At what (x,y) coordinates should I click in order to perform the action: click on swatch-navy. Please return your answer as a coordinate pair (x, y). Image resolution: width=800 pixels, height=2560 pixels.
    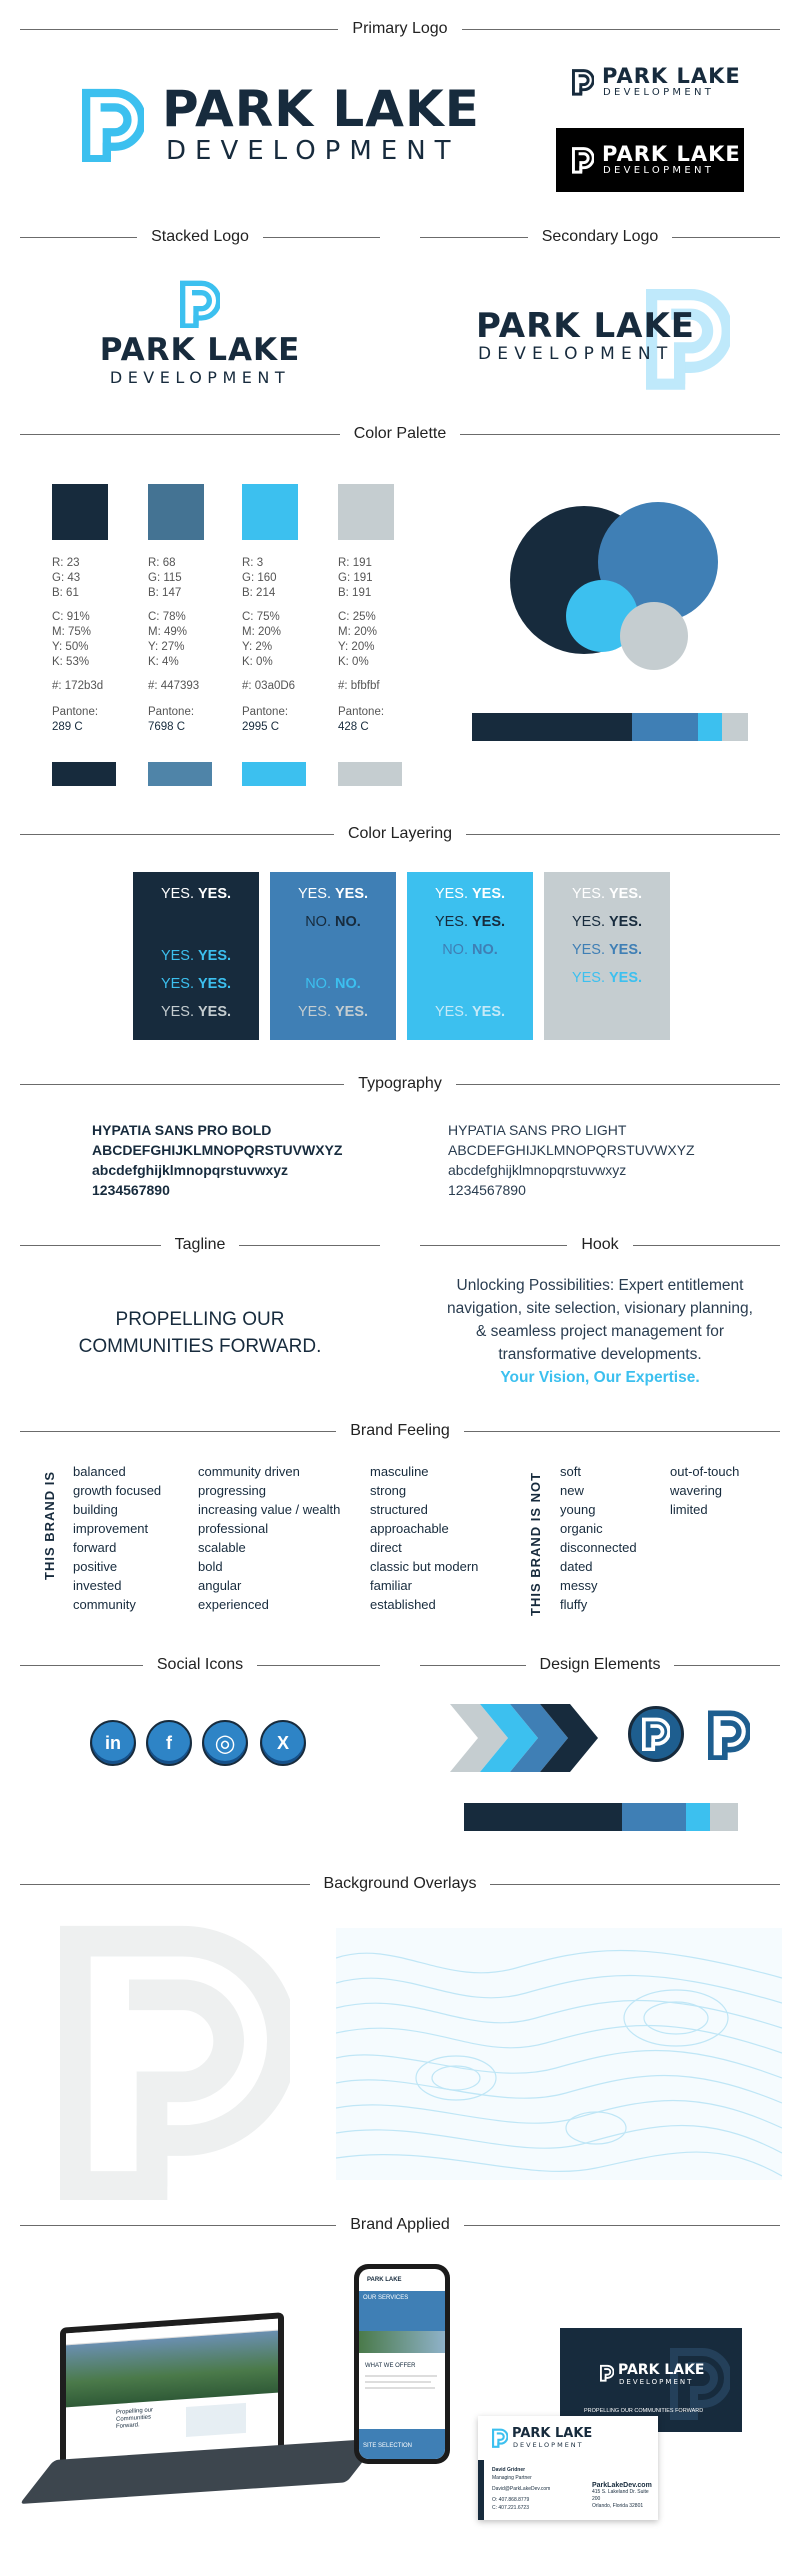
    Looking at the image, I should click on (80, 512).